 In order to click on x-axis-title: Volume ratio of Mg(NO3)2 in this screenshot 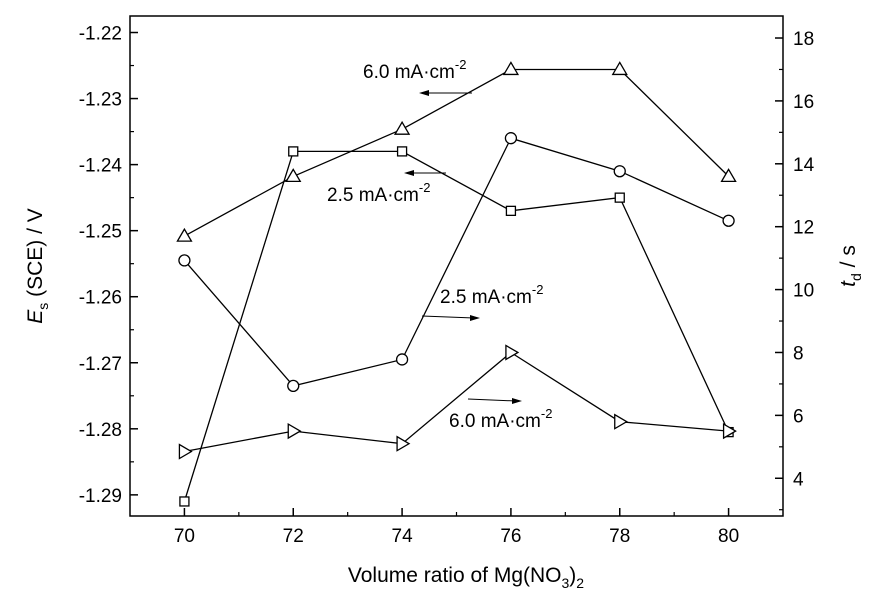, I will do `click(466, 577)`.